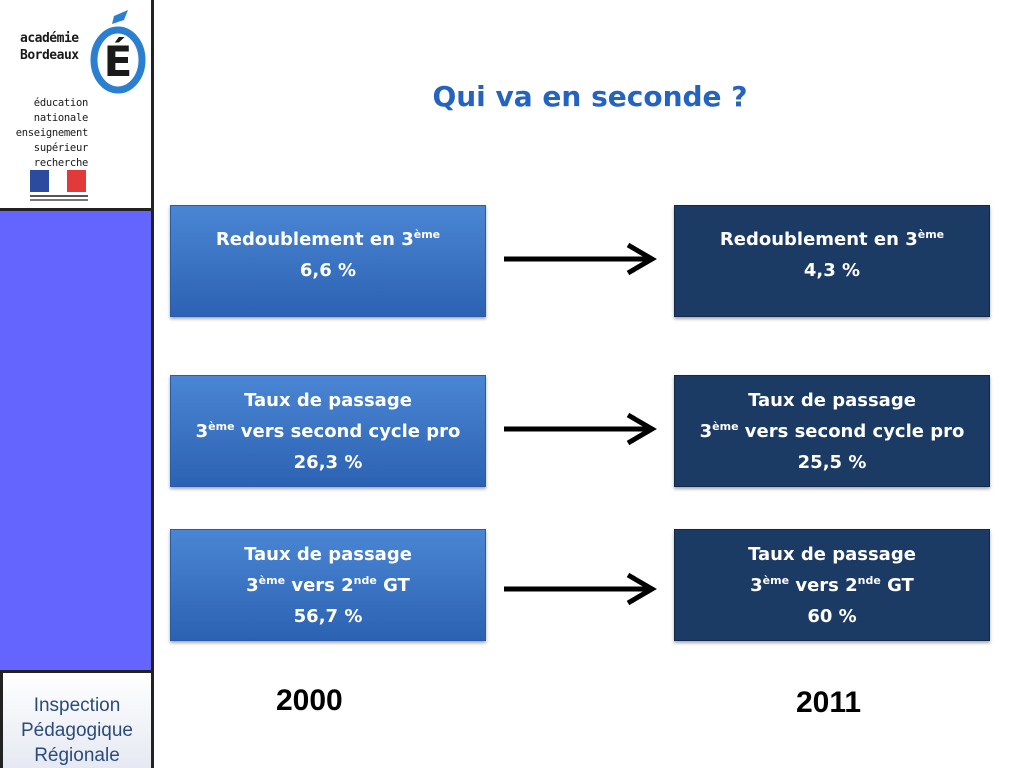 The height and width of the screenshot is (768, 1024). Describe the element at coordinates (328, 270) in the screenshot. I see `box-value: 6,6 %` at that location.